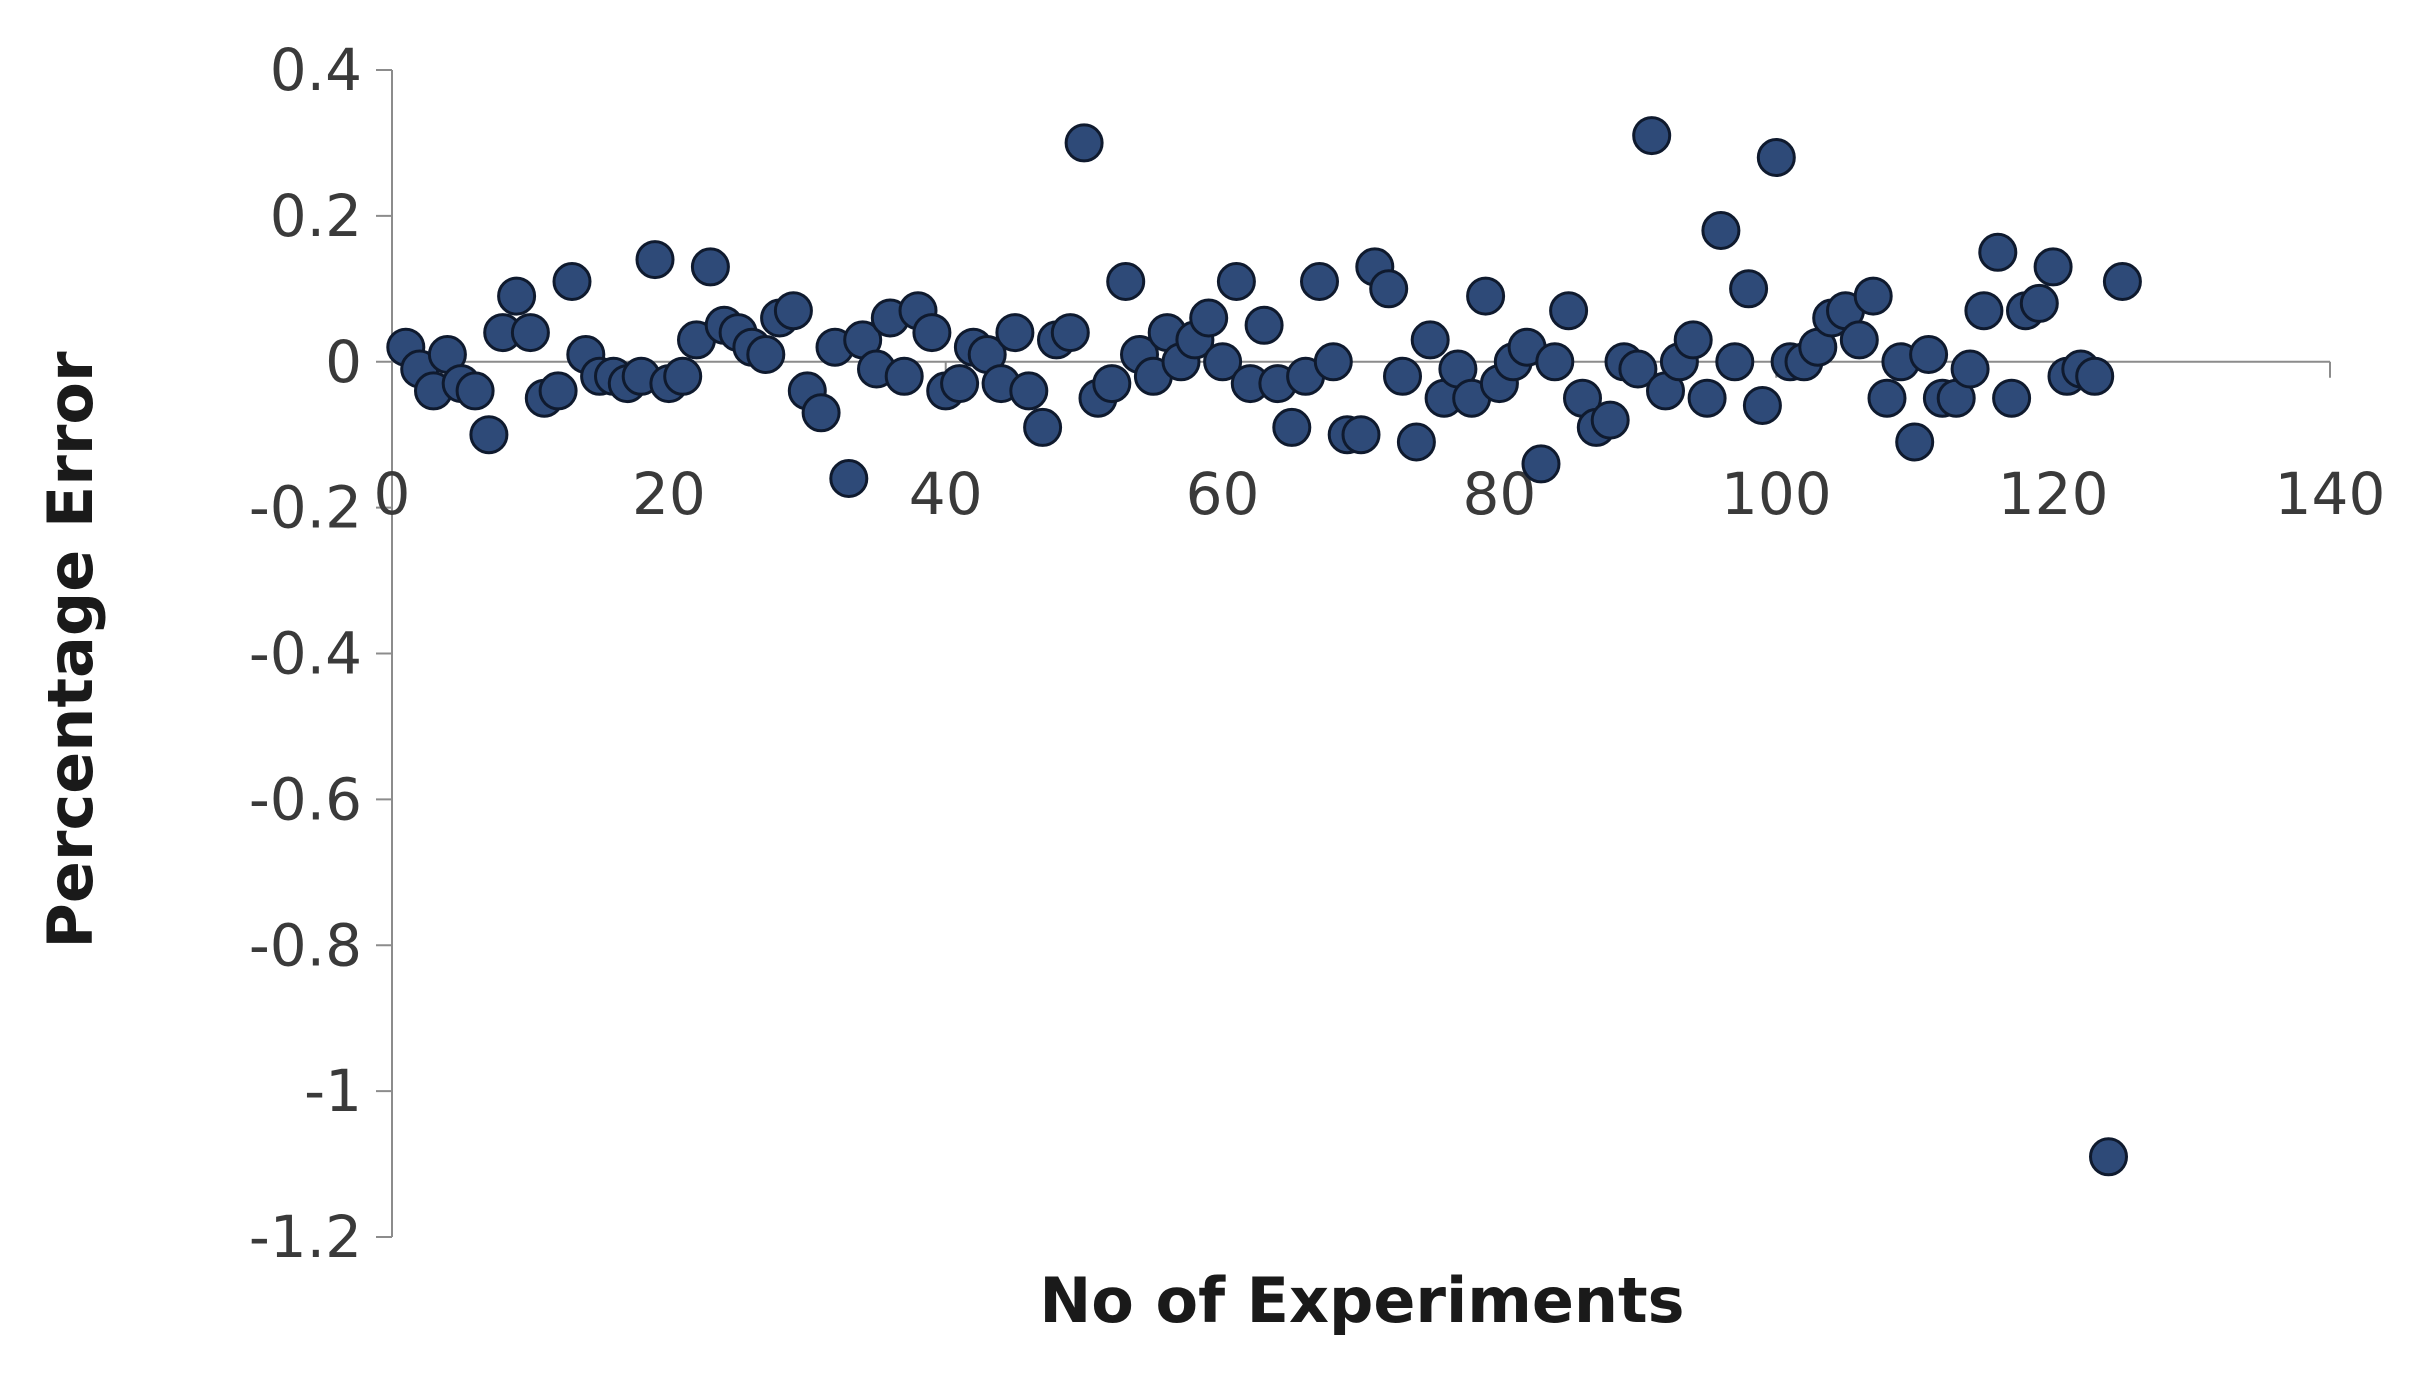 The image size is (2424, 1386). I want to click on y-tick-label: -1, so click(333, 1091).